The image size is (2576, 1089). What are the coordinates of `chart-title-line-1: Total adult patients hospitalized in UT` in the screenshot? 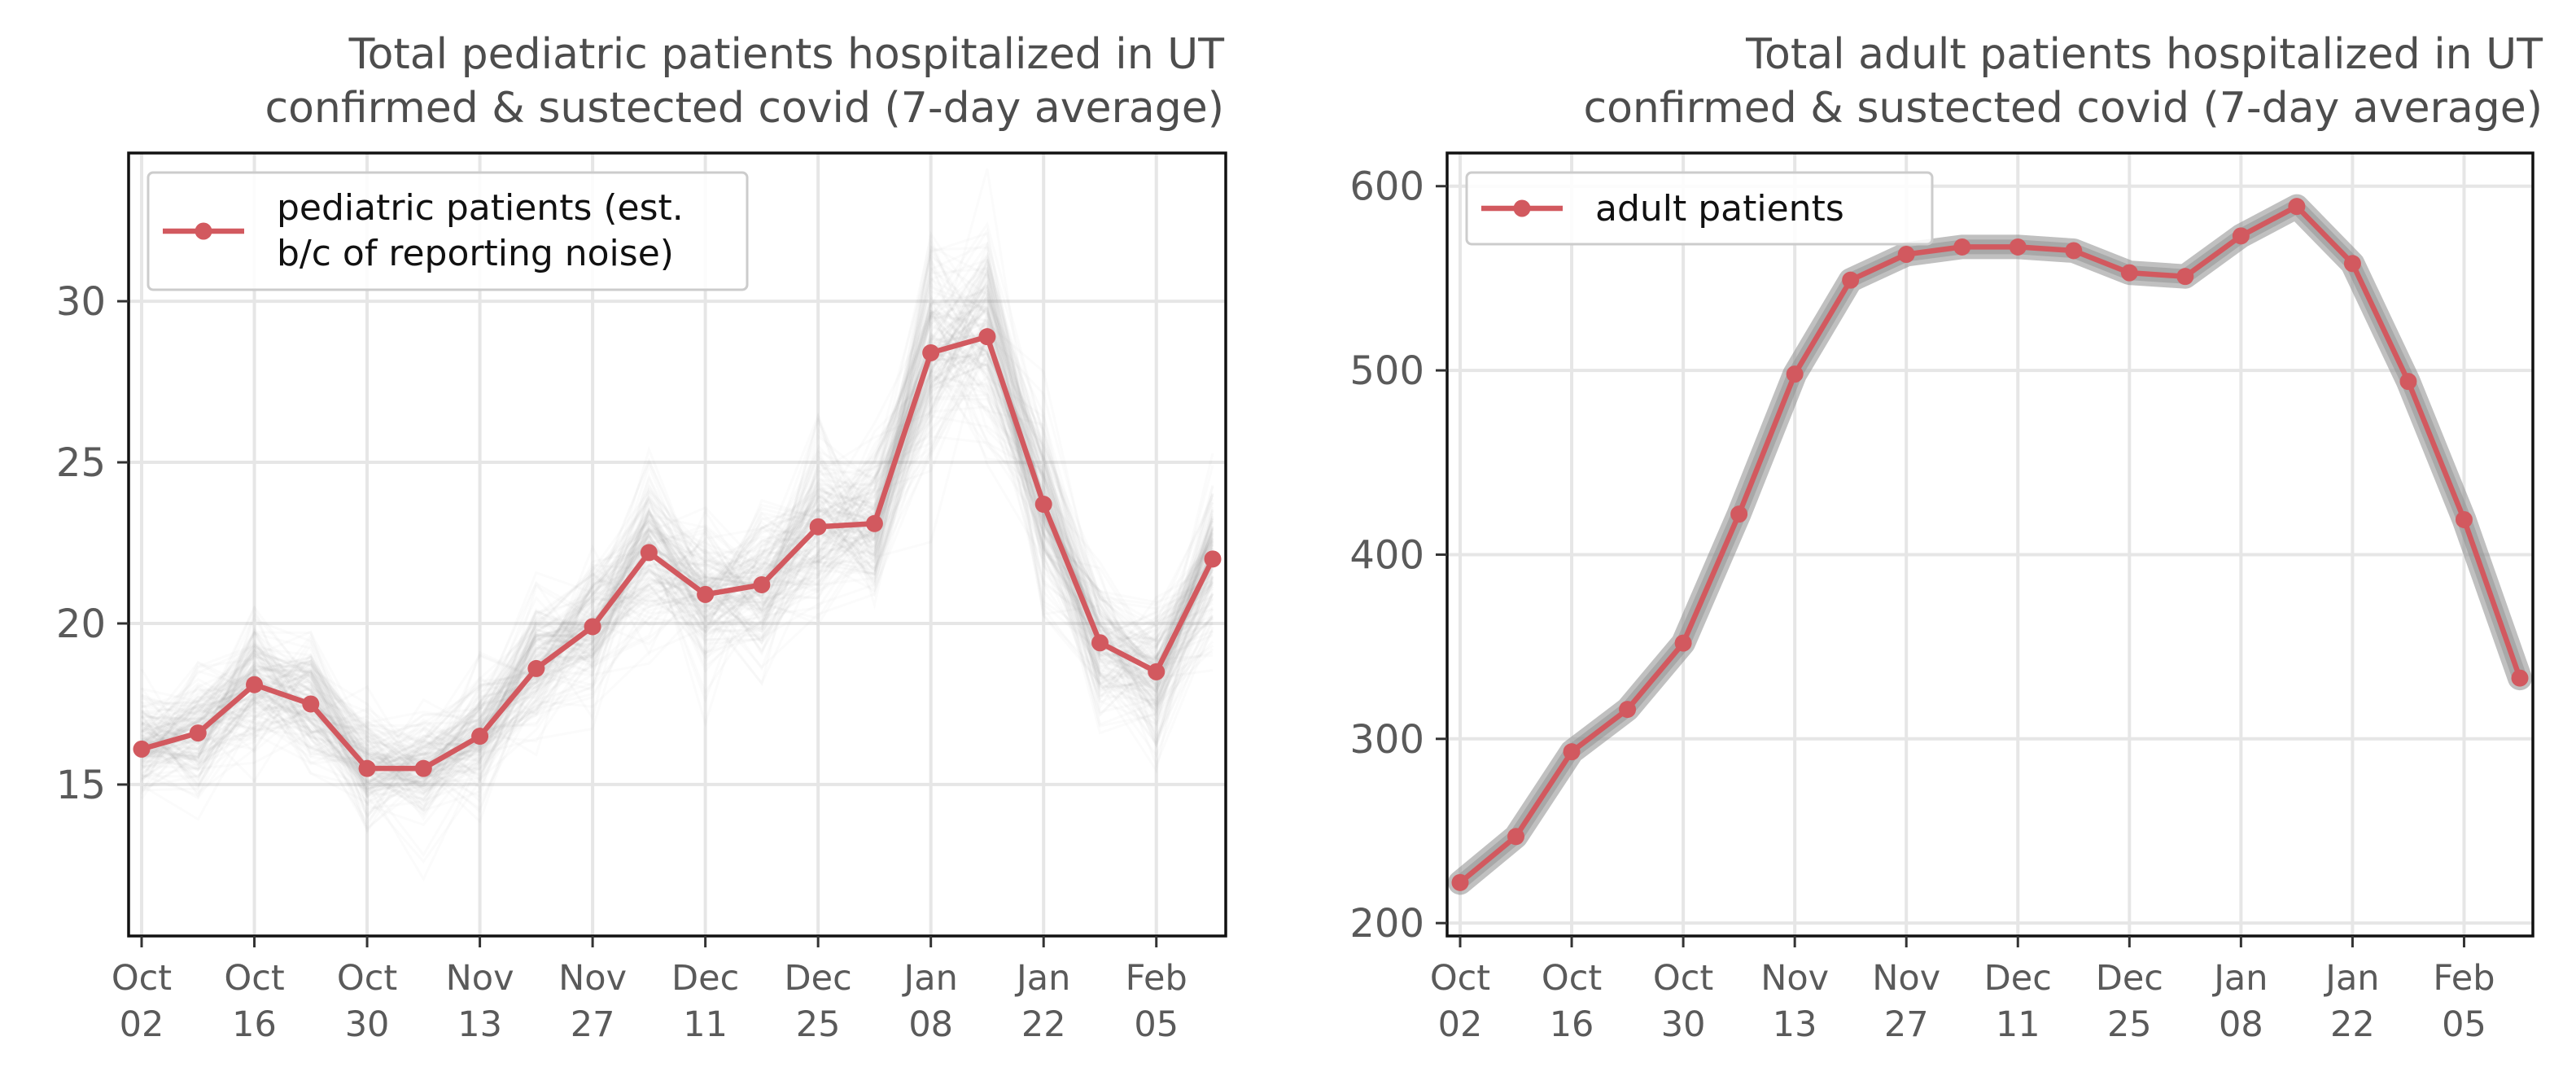 It's located at (2144, 54).